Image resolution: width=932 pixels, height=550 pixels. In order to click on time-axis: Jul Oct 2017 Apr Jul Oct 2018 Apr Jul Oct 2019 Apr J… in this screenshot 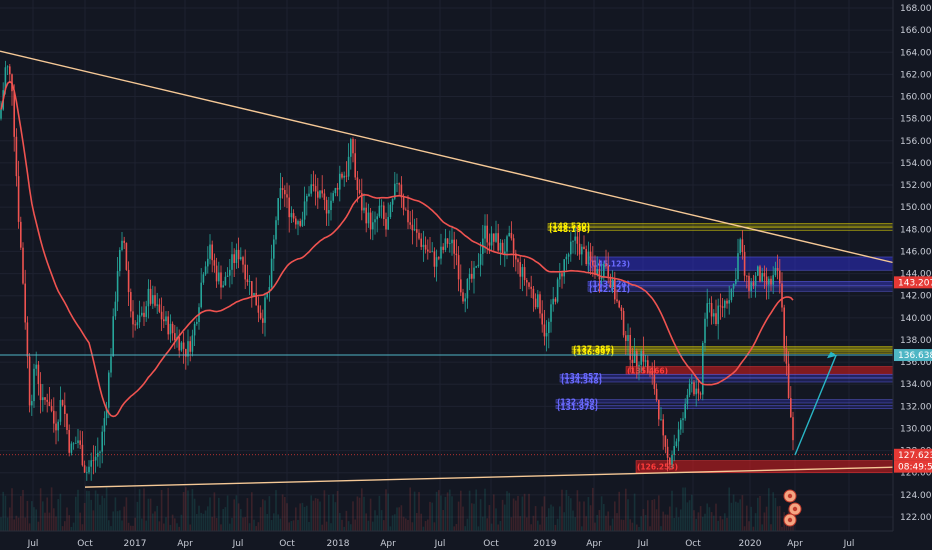, I will do `click(441, 544)`.